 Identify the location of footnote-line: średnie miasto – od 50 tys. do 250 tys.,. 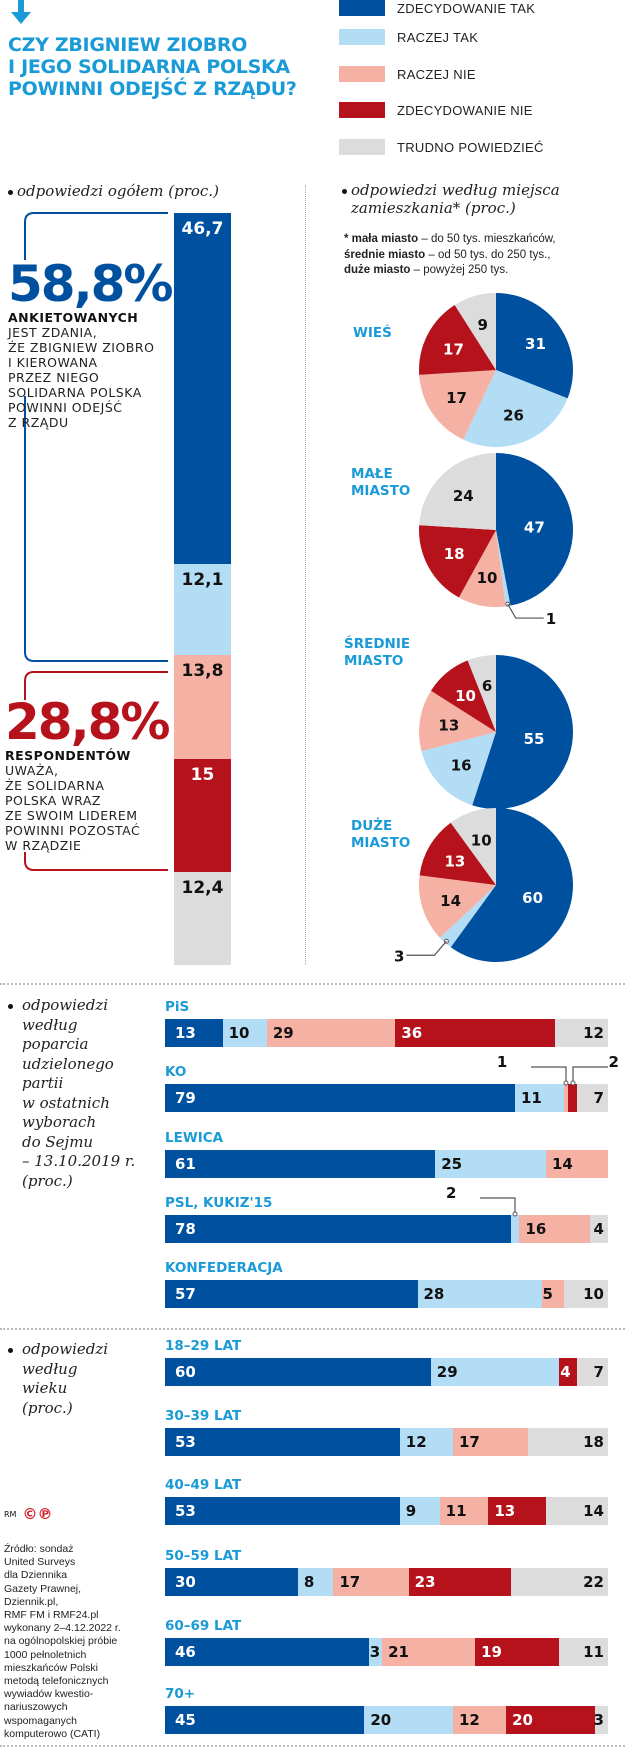
(450, 256).